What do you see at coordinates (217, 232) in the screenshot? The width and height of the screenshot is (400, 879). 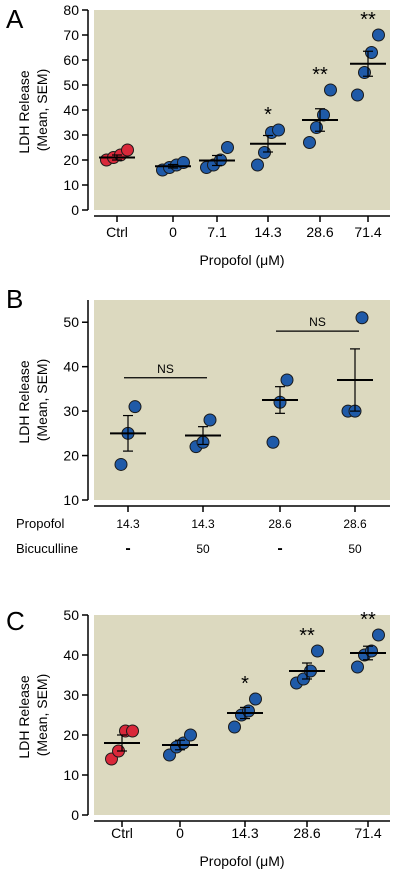 I see `x-tick-label: 7.1` at bounding box center [217, 232].